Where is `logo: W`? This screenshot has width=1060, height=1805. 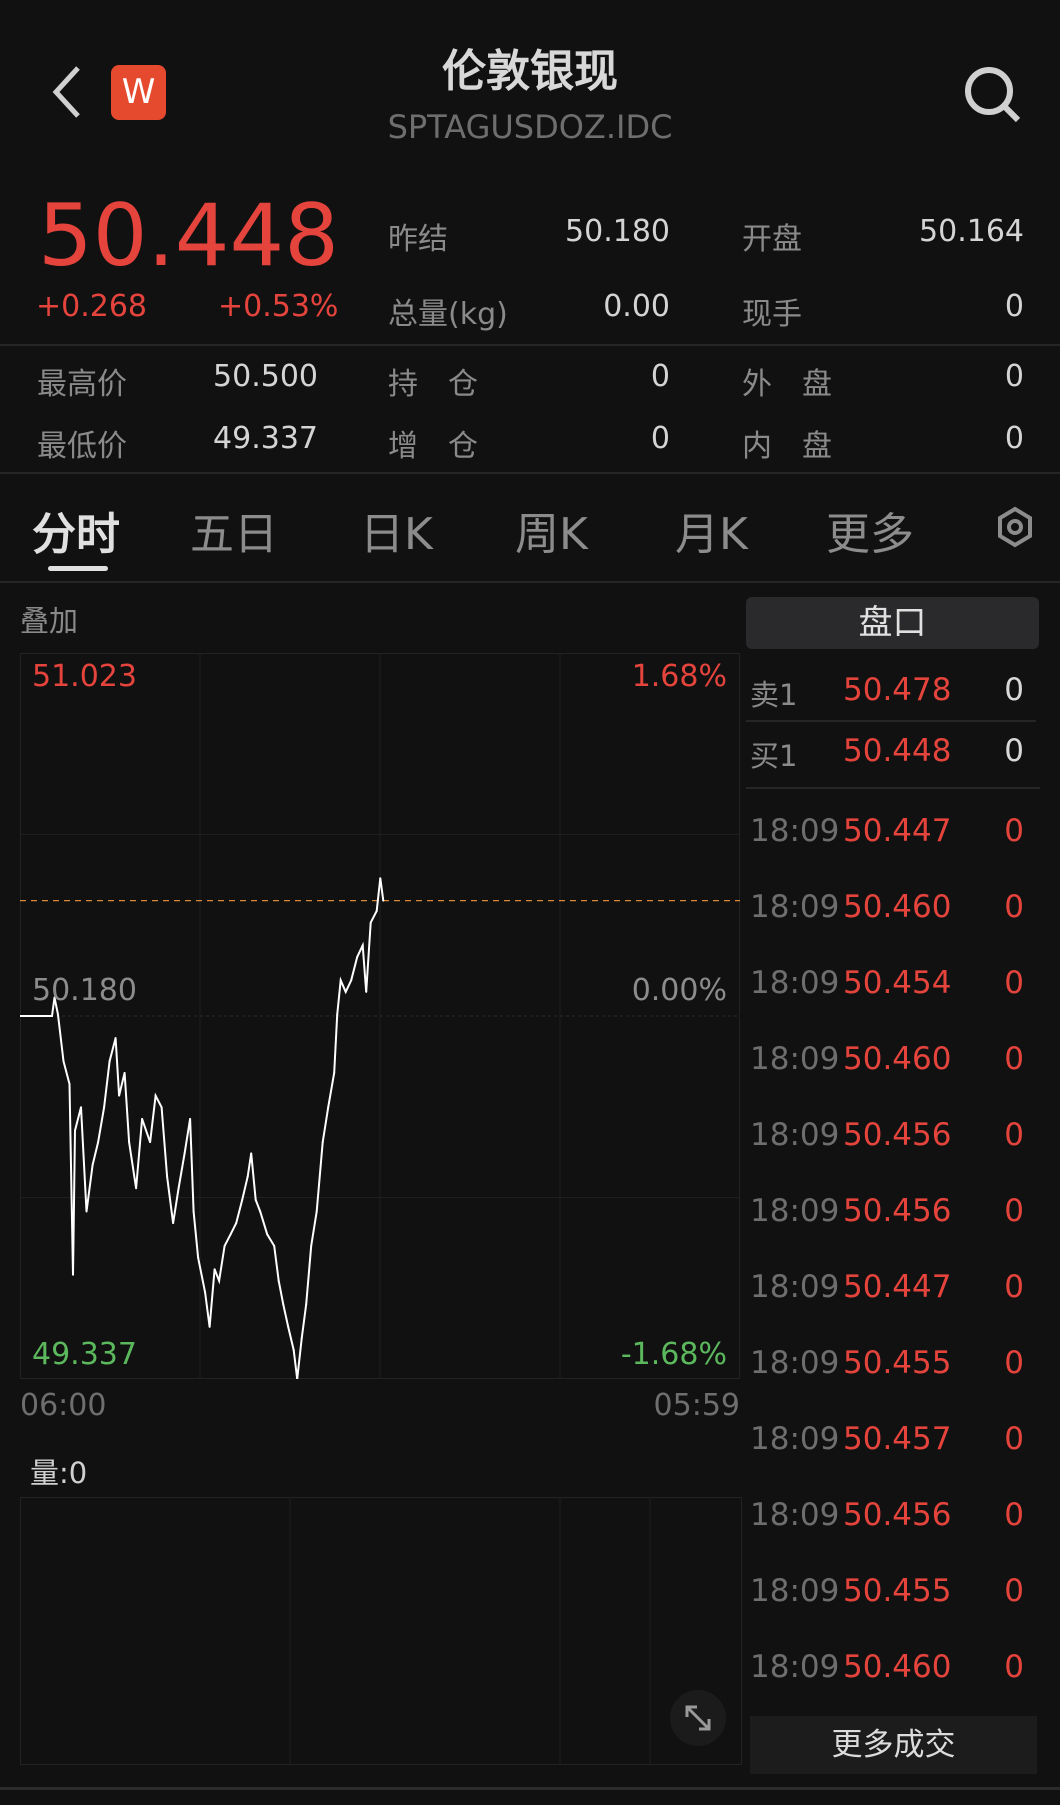
logo: W is located at coordinates (138, 92).